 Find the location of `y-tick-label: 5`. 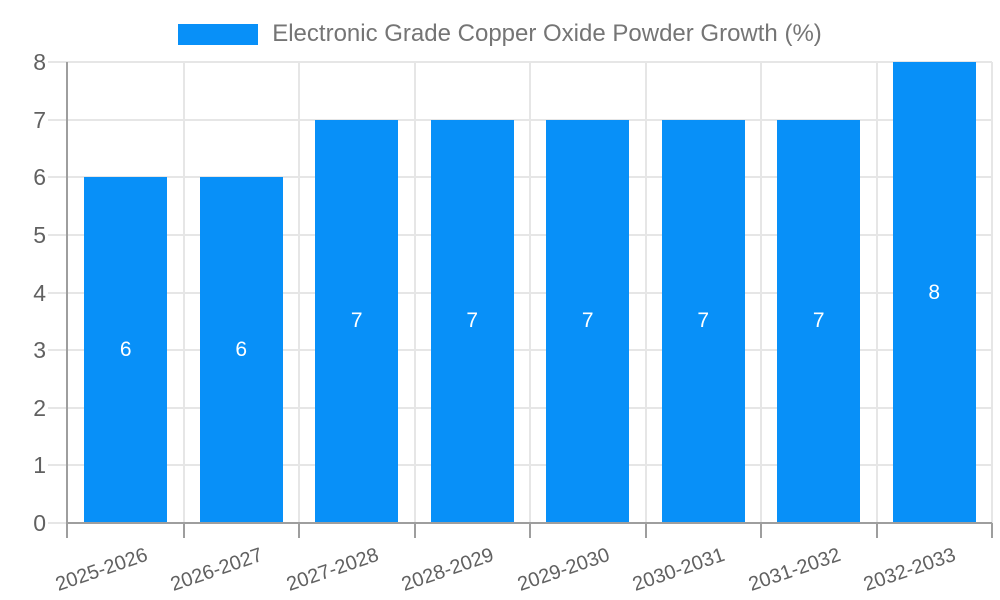

y-tick-label: 5 is located at coordinates (39, 234).